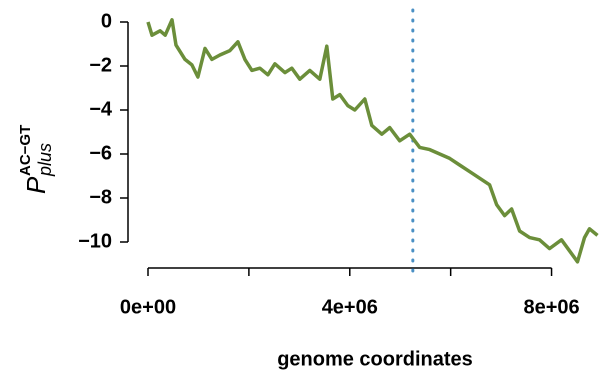  Describe the element at coordinates (375, 359) in the screenshot. I see `x-axis-label: genome coordinates` at that location.